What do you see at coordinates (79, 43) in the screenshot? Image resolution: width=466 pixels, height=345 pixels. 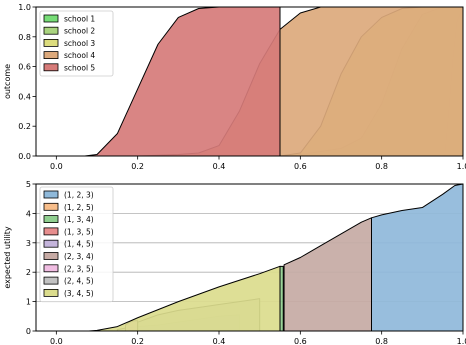 I see `legend-label: school 3` at bounding box center [79, 43].